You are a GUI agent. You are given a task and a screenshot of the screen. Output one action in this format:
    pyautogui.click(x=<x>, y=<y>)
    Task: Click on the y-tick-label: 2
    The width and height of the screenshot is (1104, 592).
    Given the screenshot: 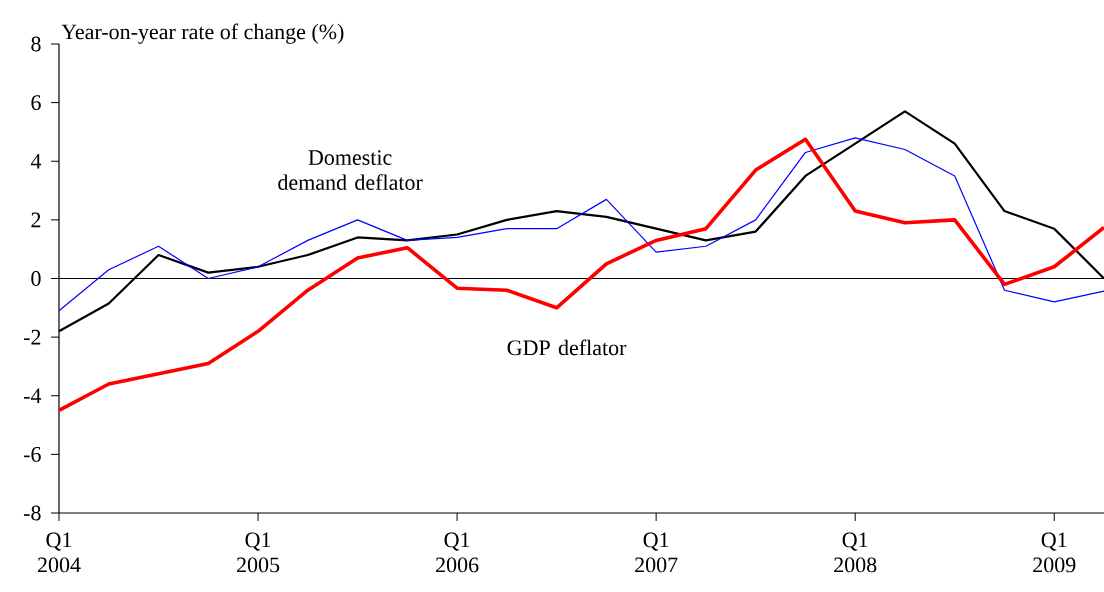 What is the action you would take?
    pyautogui.click(x=36, y=220)
    